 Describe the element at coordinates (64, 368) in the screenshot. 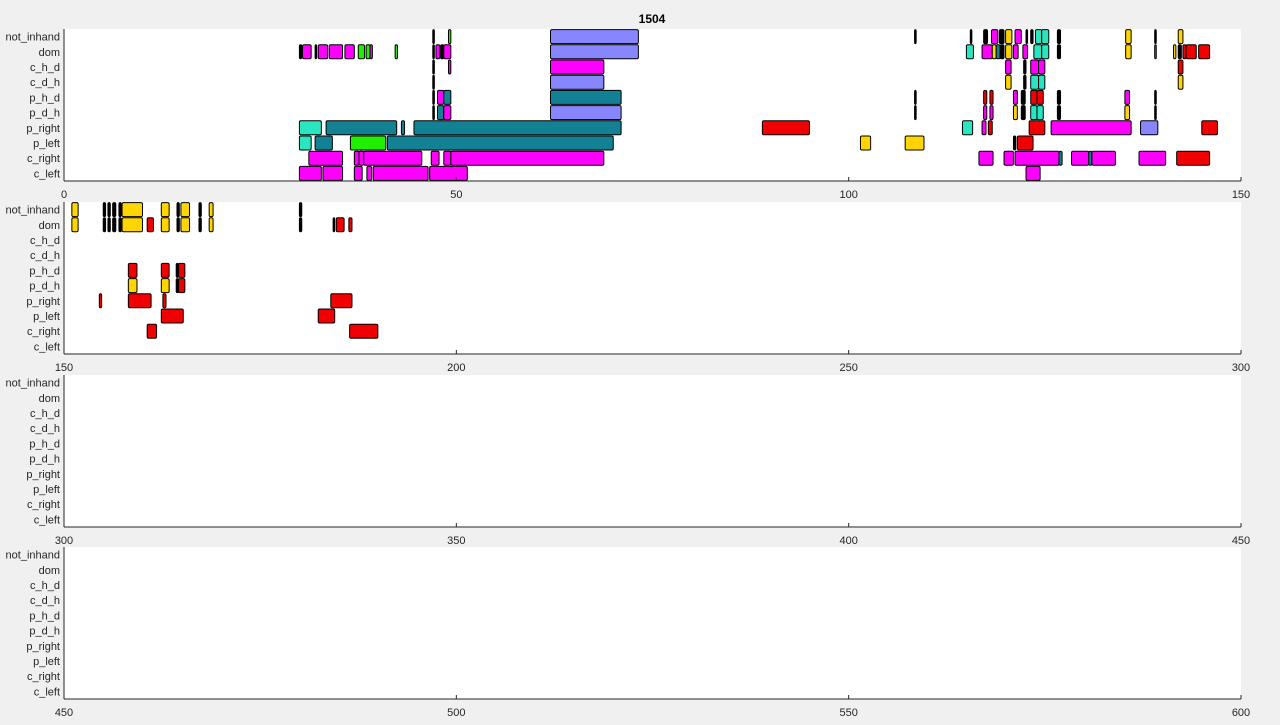

I see `x-tick-label: 150` at that location.